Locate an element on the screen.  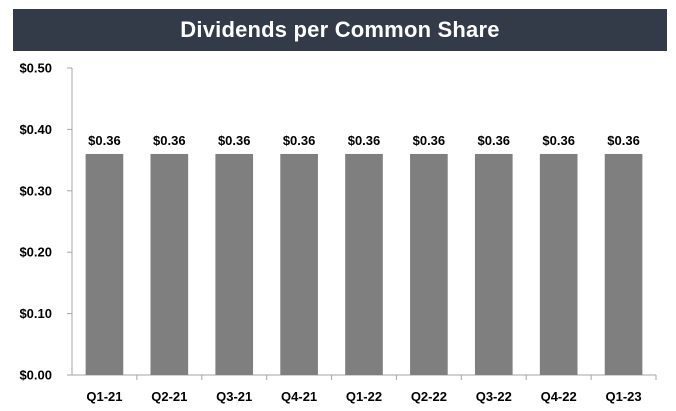
y-tick-label: $0.30 is located at coordinates (35, 190).